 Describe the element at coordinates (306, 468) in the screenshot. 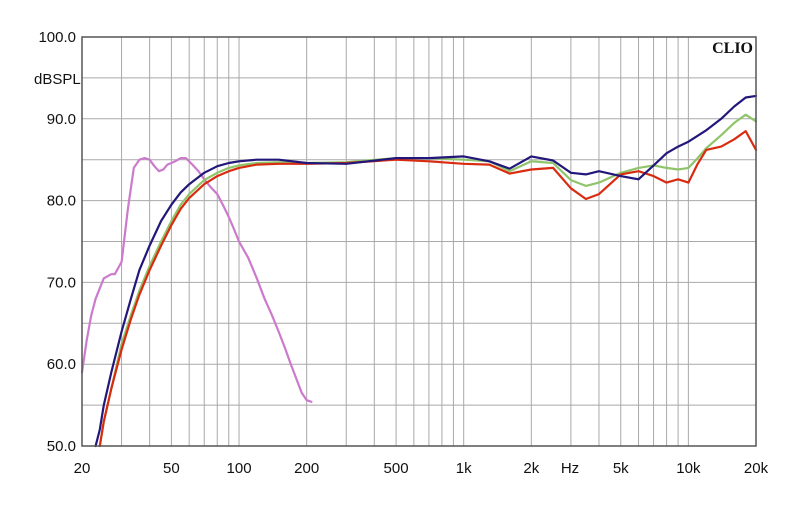

I see `x-tick-label: 200` at that location.